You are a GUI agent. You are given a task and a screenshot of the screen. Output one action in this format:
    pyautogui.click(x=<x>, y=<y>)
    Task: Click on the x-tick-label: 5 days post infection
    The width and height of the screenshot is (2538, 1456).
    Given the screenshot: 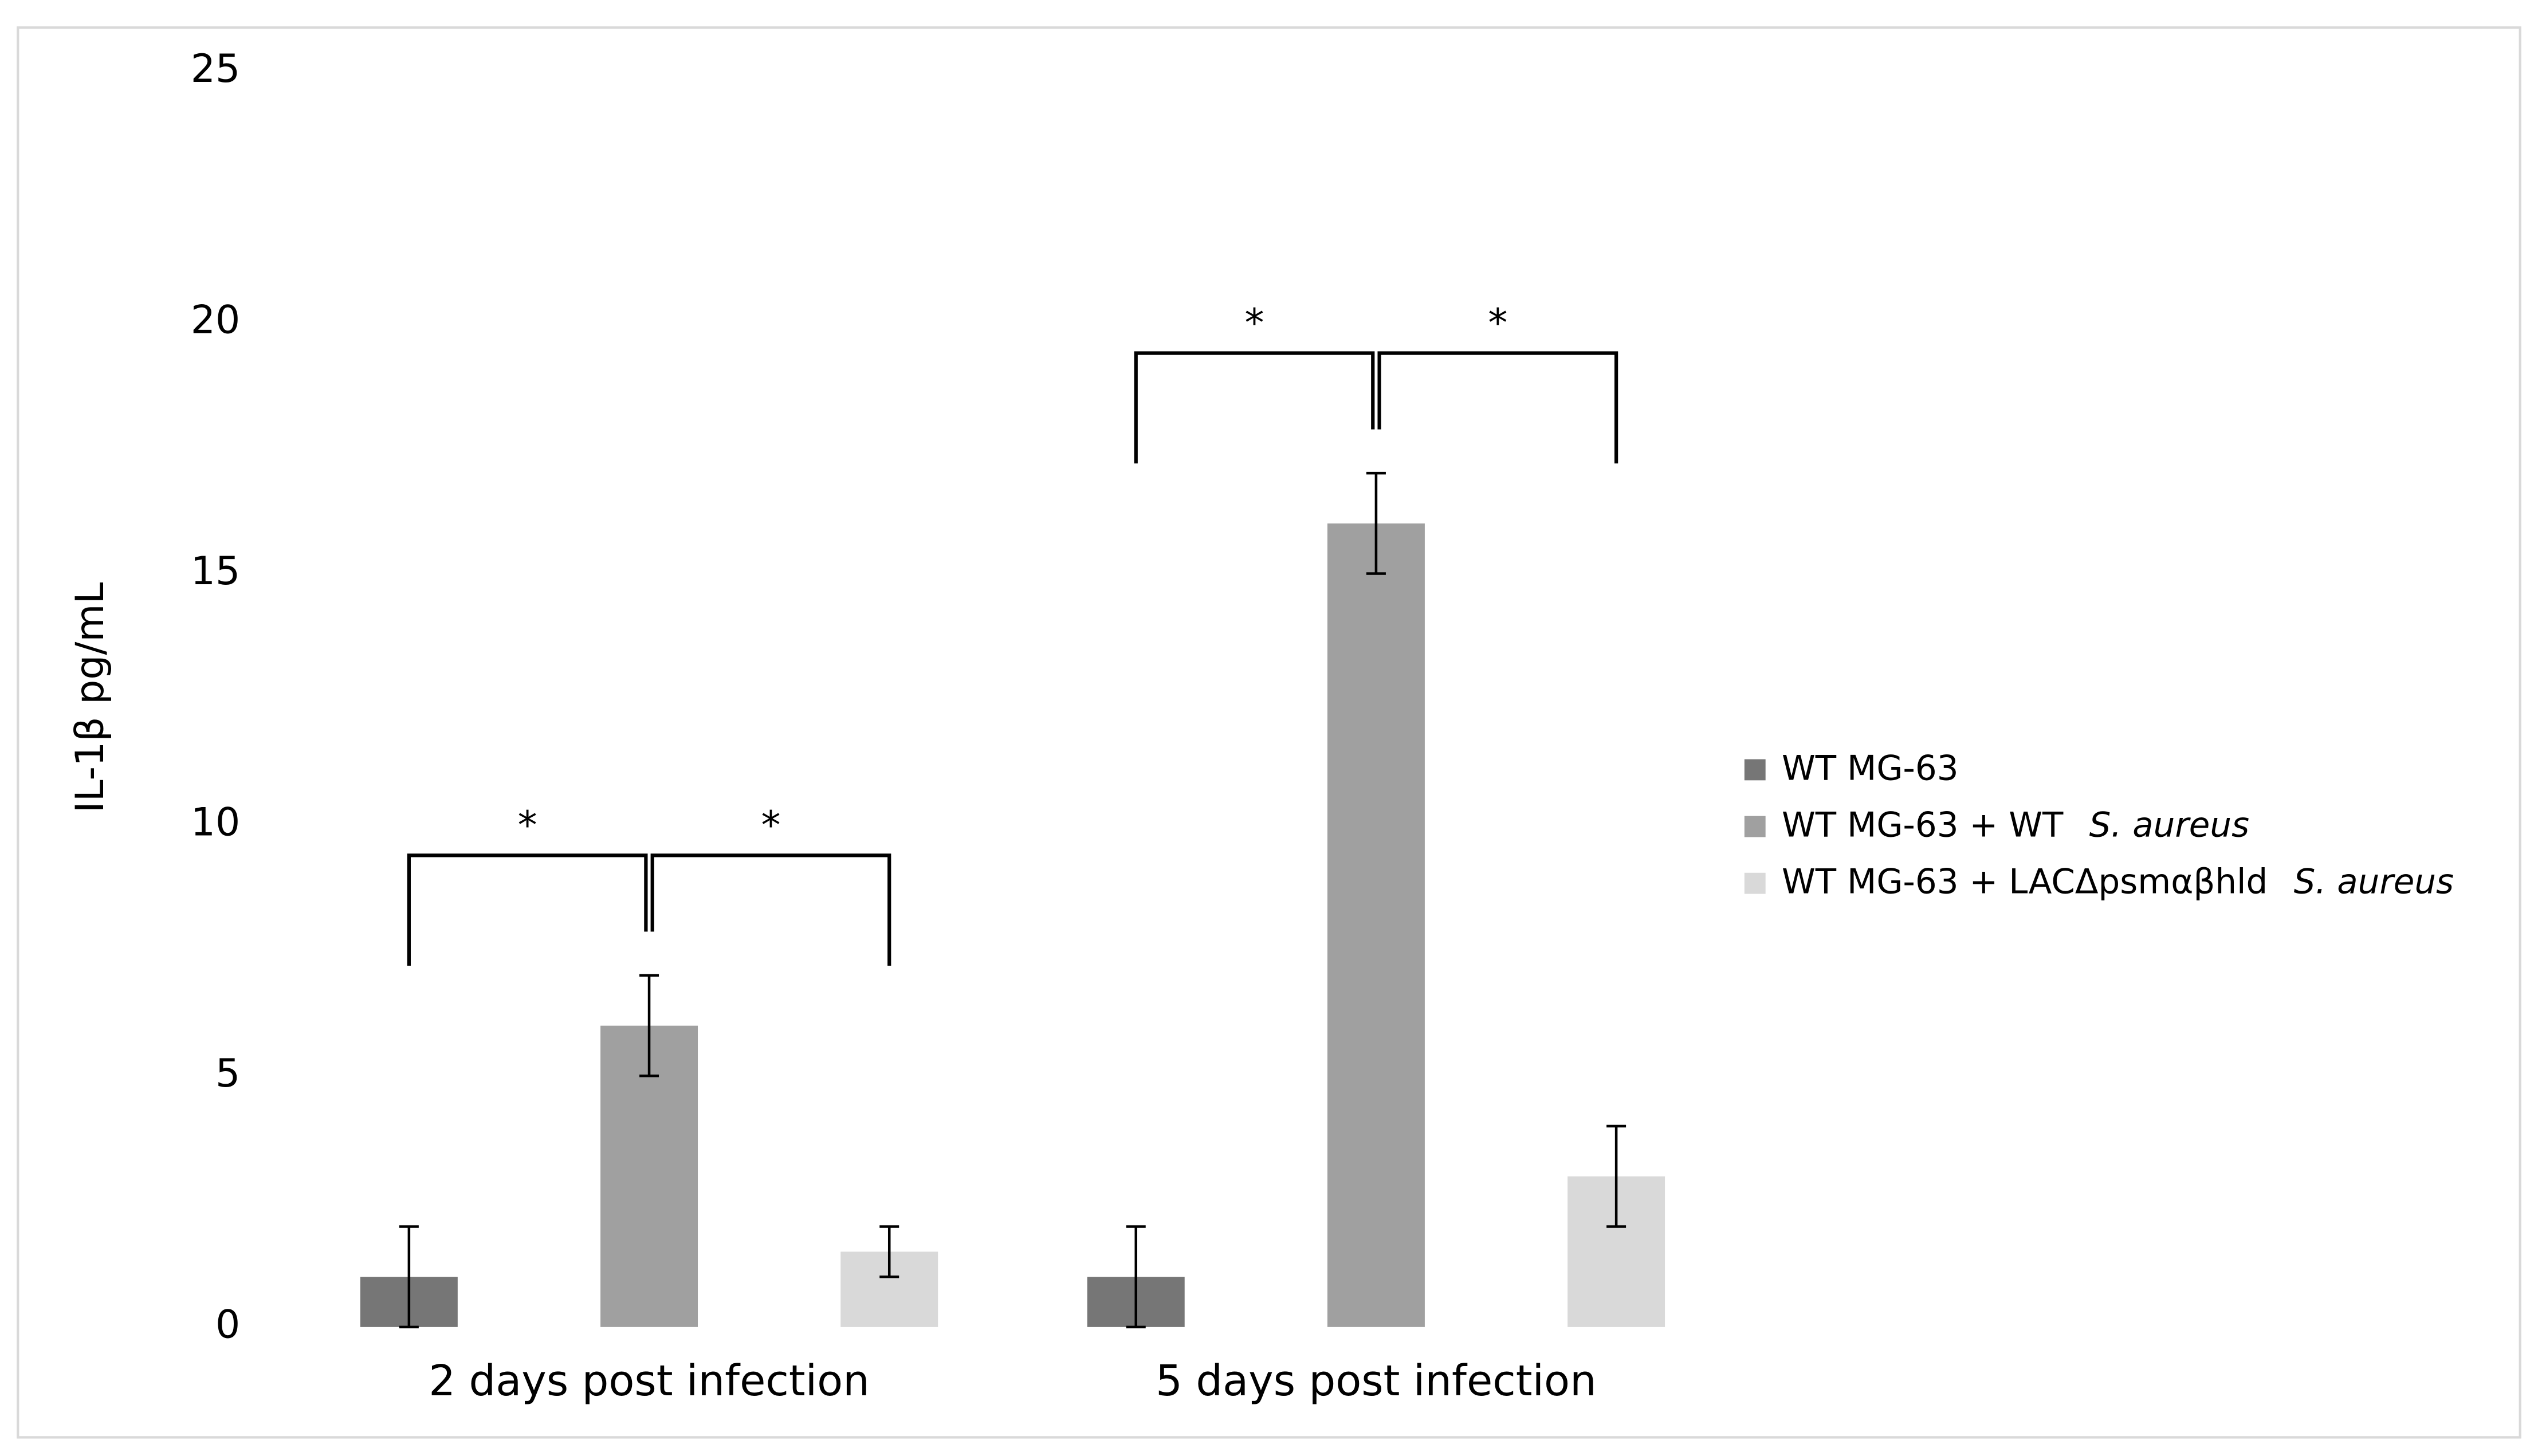 What is the action you would take?
    pyautogui.click(x=1377, y=1381)
    